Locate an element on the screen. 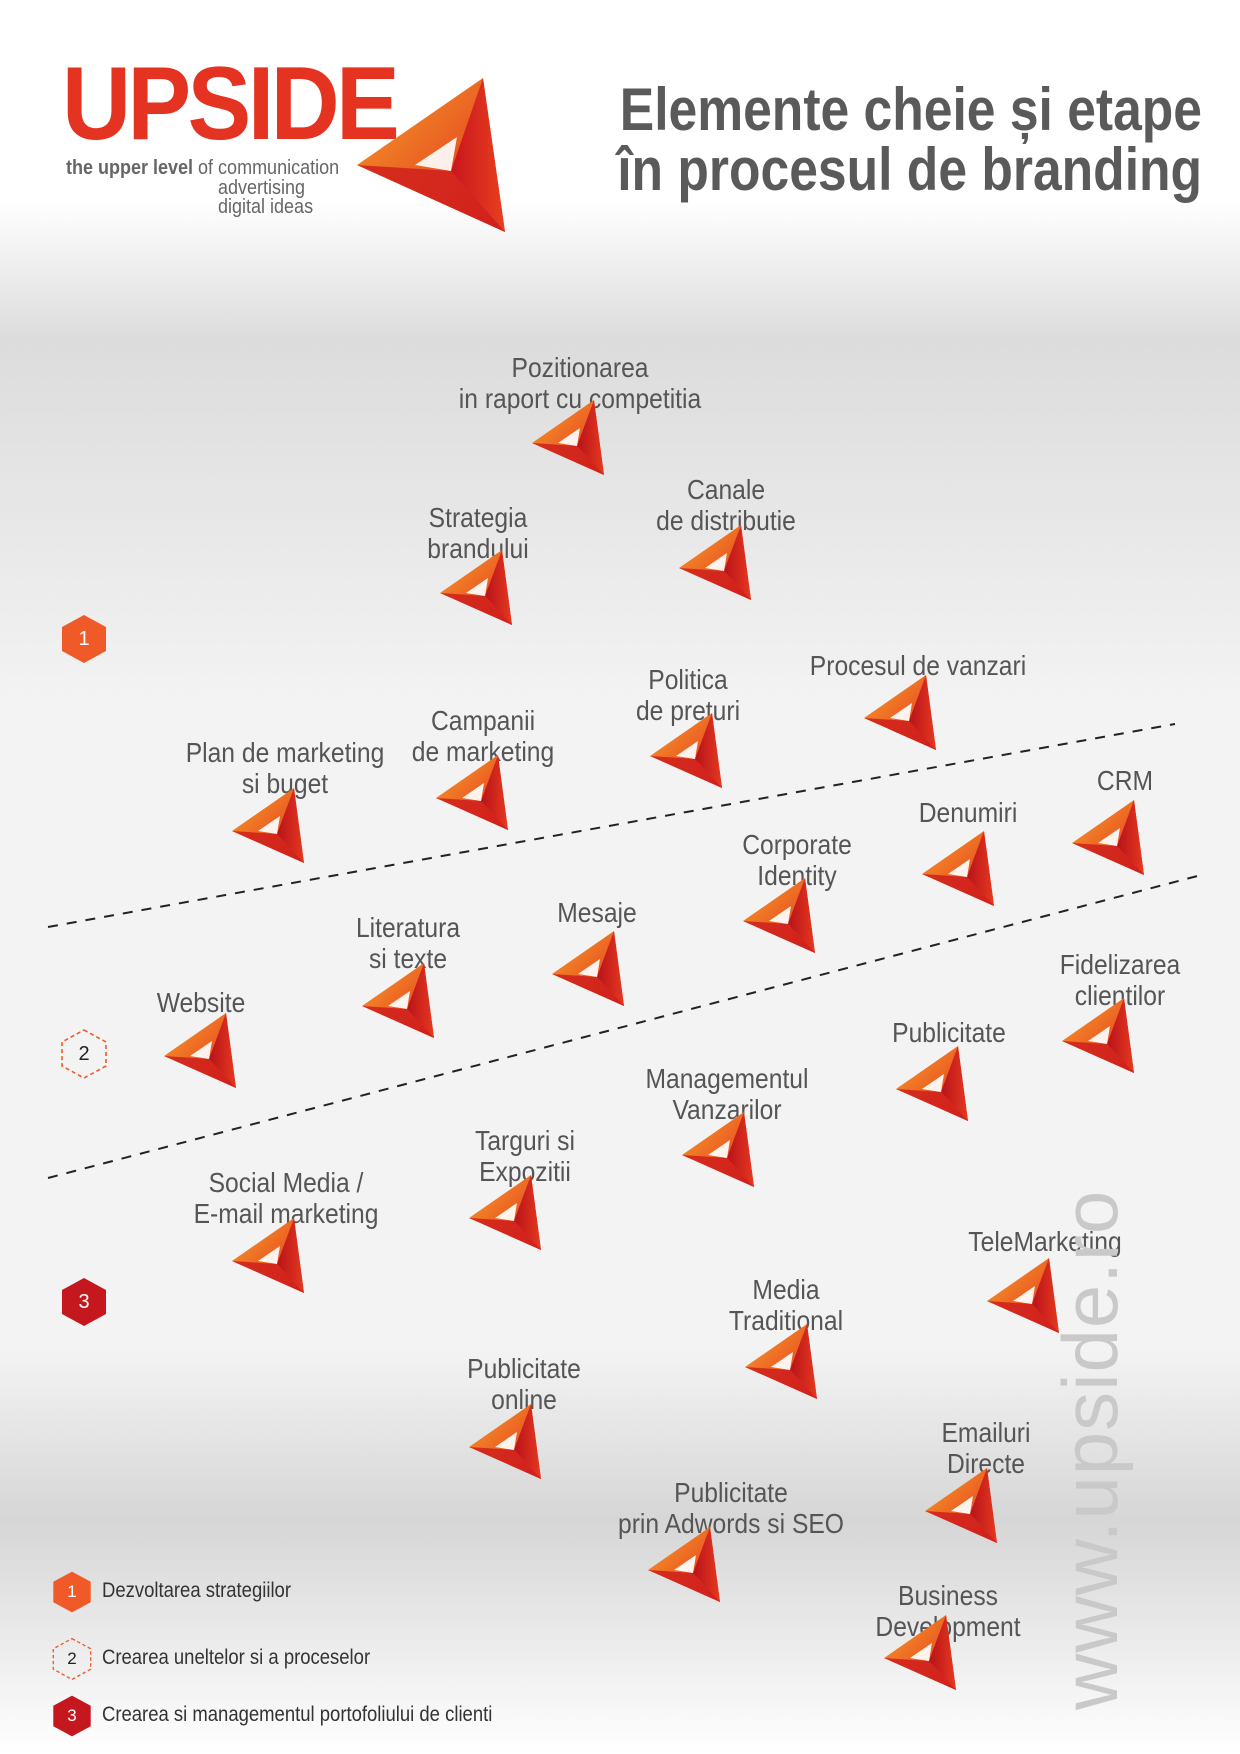 The width and height of the screenshot is (1240, 1754). node-label: Canale de distributie is located at coordinates (726, 505).